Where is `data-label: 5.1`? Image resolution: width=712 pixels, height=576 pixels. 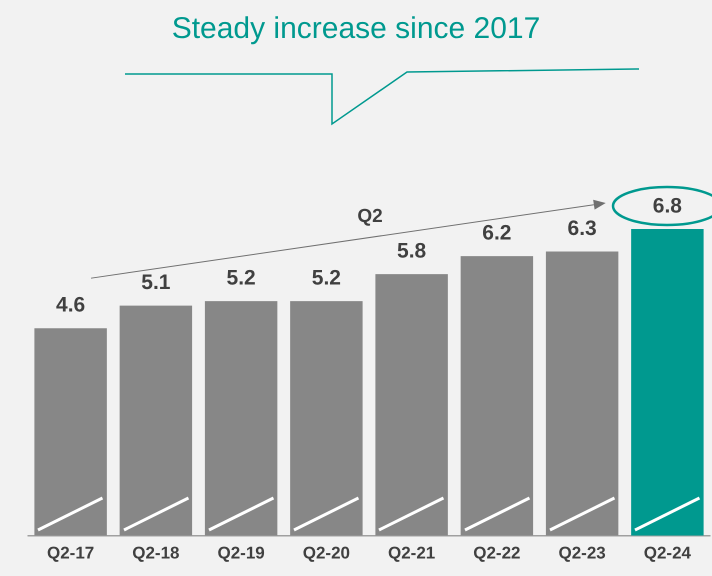
data-label: 5.1 is located at coordinates (156, 282).